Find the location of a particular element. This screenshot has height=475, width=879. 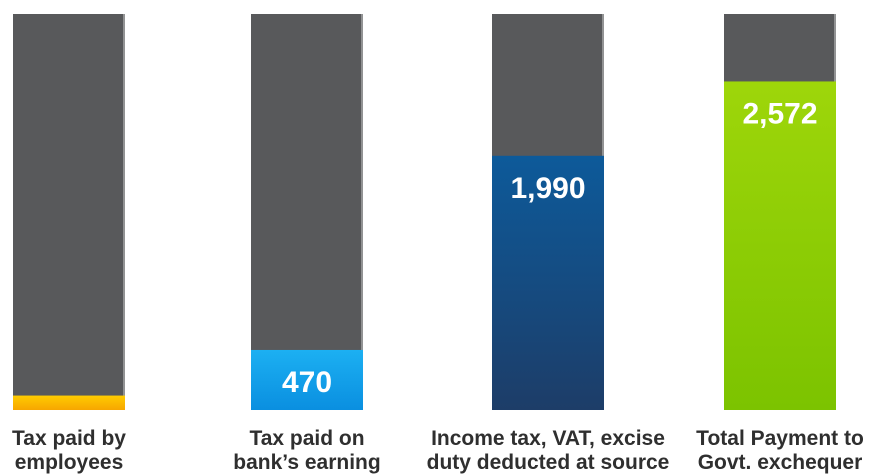

category-label: bank’s earning is located at coordinates (306, 462).